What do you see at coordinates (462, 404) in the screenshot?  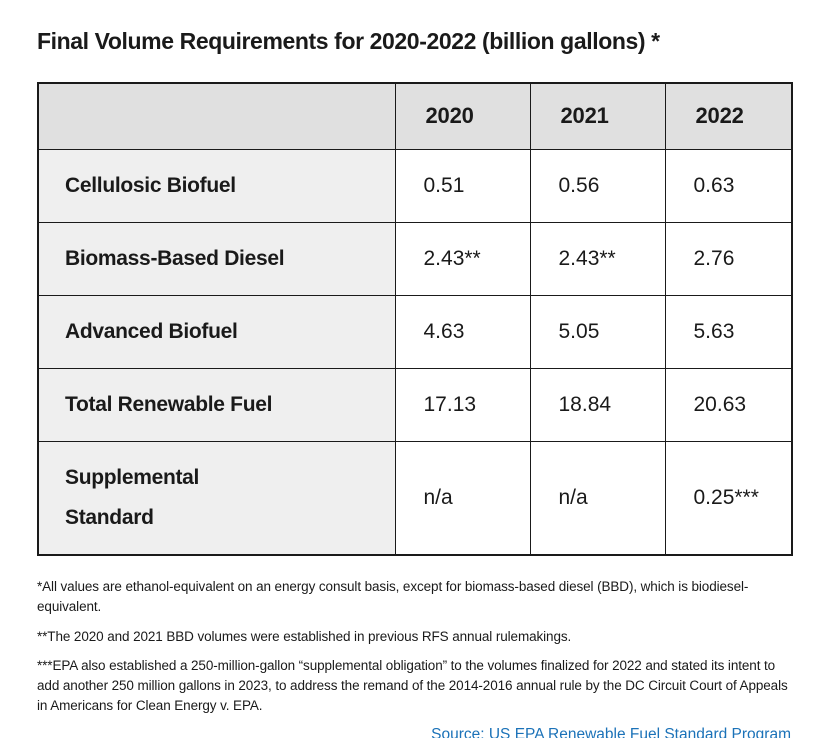 I see `cell-value: 17.13` at bounding box center [462, 404].